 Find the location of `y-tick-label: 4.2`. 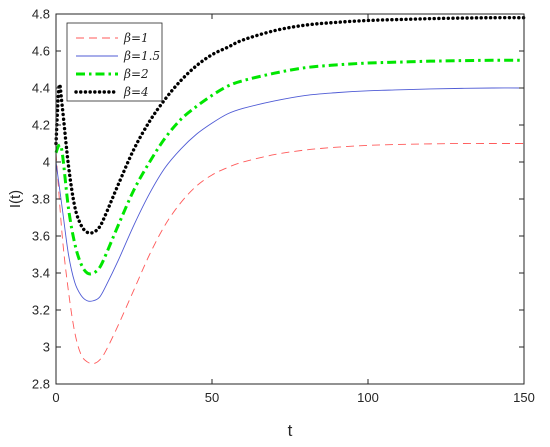

y-tick-label: 4.2 is located at coordinates (41, 125).